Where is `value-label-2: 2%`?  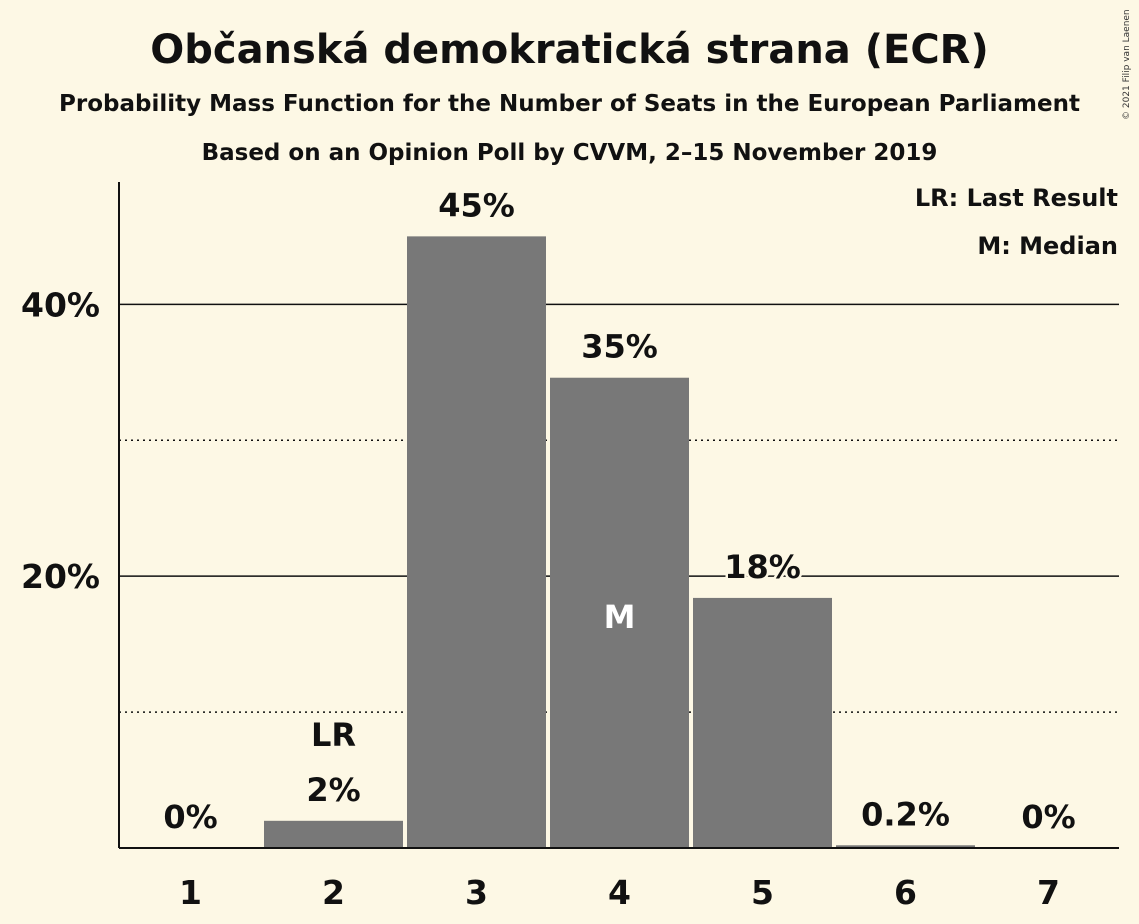 value-label-2: 2% is located at coordinates (333, 790).